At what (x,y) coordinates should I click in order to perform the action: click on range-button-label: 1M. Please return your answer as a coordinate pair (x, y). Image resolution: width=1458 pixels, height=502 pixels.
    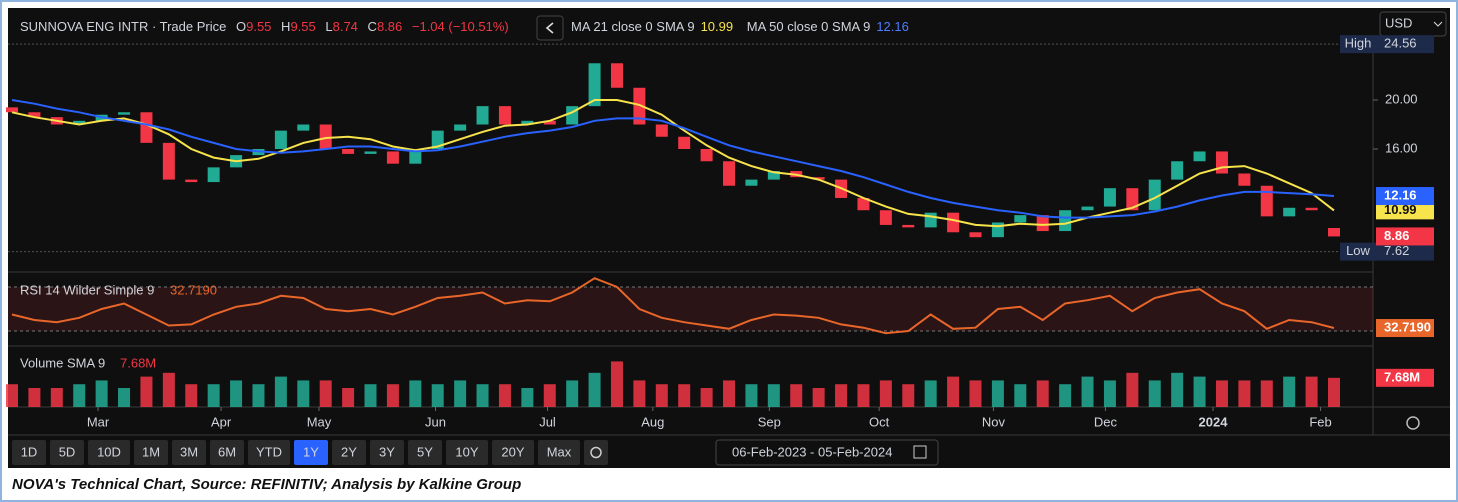
    Looking at the image, I should click on (151, 451).